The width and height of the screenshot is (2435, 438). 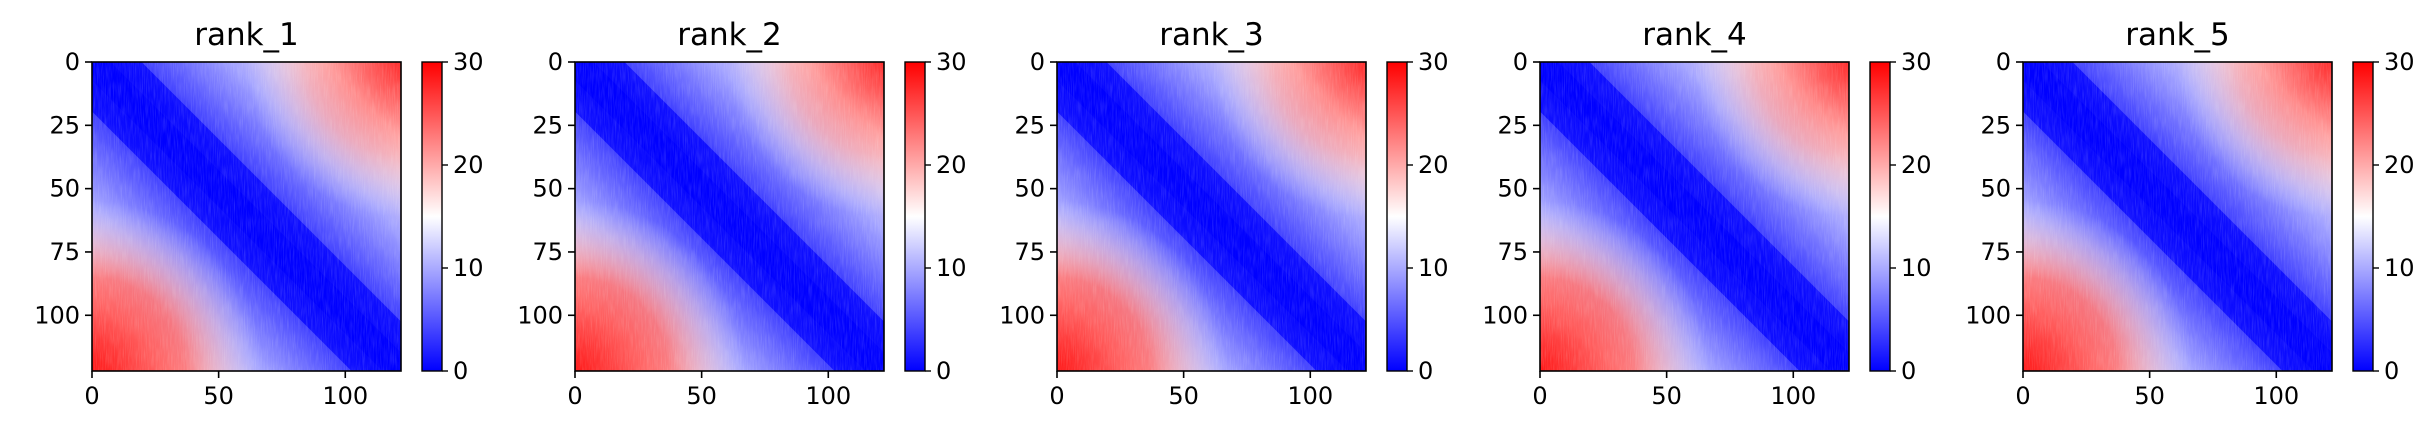 I want to click on panel-title: rank_5, so click(x=2177, y=35).